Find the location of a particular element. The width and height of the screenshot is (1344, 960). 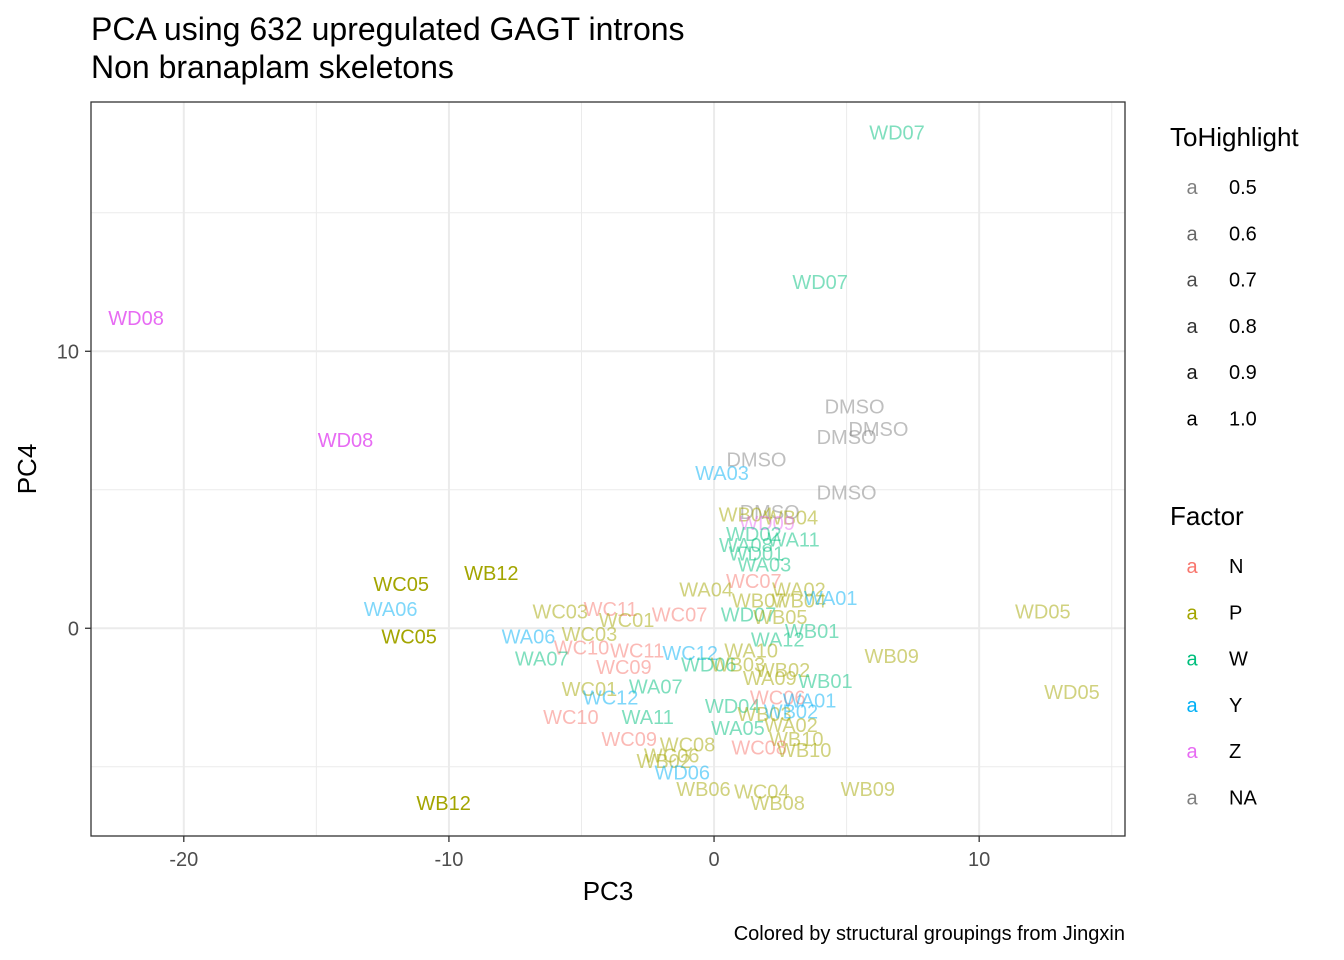

y-axis: 0 10 is located at coordinates (74, 490).